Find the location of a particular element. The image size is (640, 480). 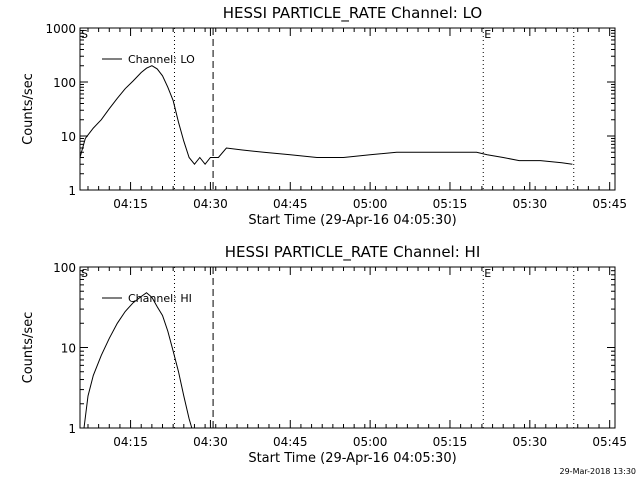

chart-title: HESSI PARTICLE_RATE Channel: LO is located at coordinates (352, 13).